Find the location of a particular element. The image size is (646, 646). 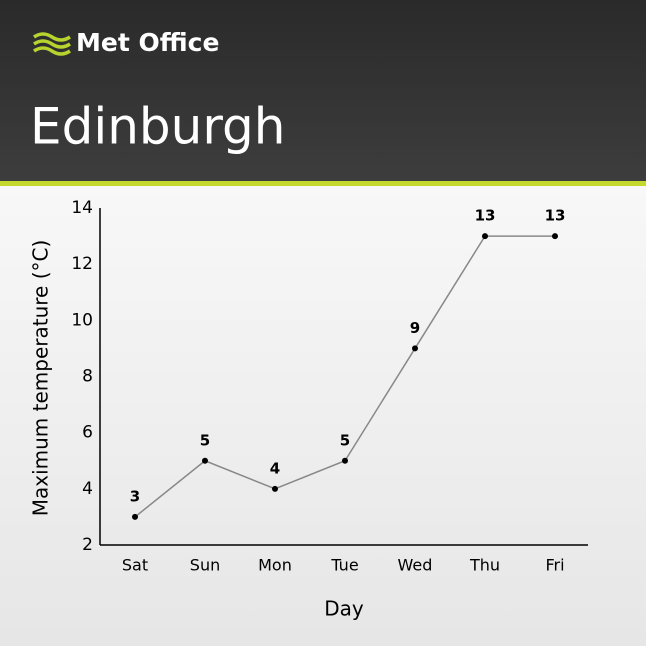

header-rule is located at coordinates (323, 183).